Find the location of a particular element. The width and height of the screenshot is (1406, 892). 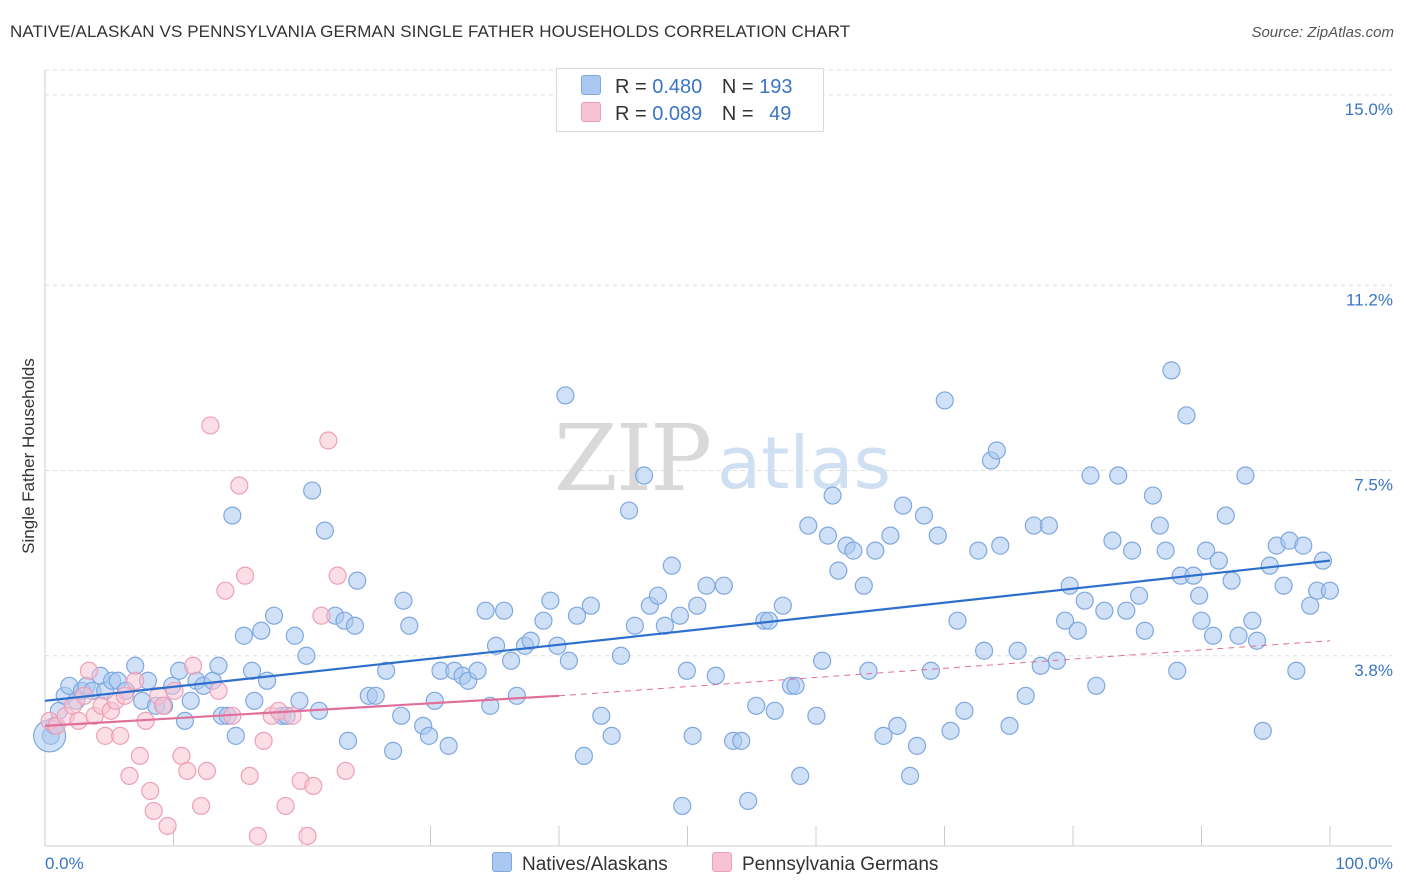

bottom-legend-swatch-pink is located at coordinates (722, 862).